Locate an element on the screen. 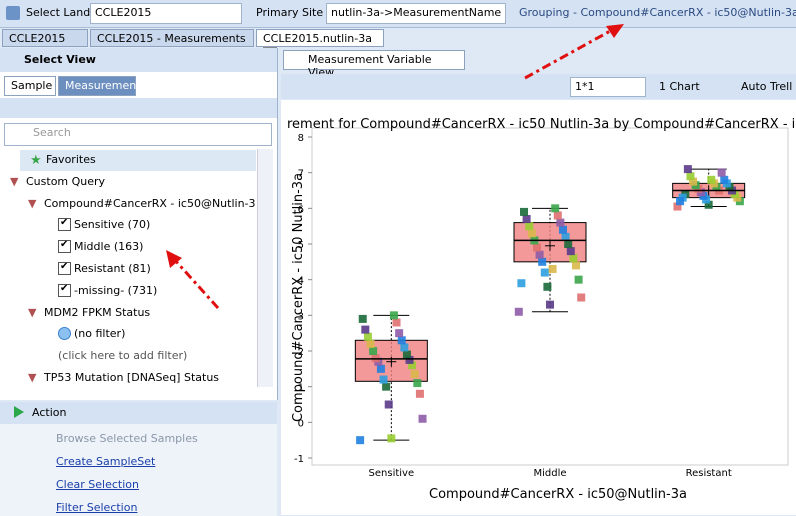  y-tick-label: 0 is located at coordinates (301, 423).